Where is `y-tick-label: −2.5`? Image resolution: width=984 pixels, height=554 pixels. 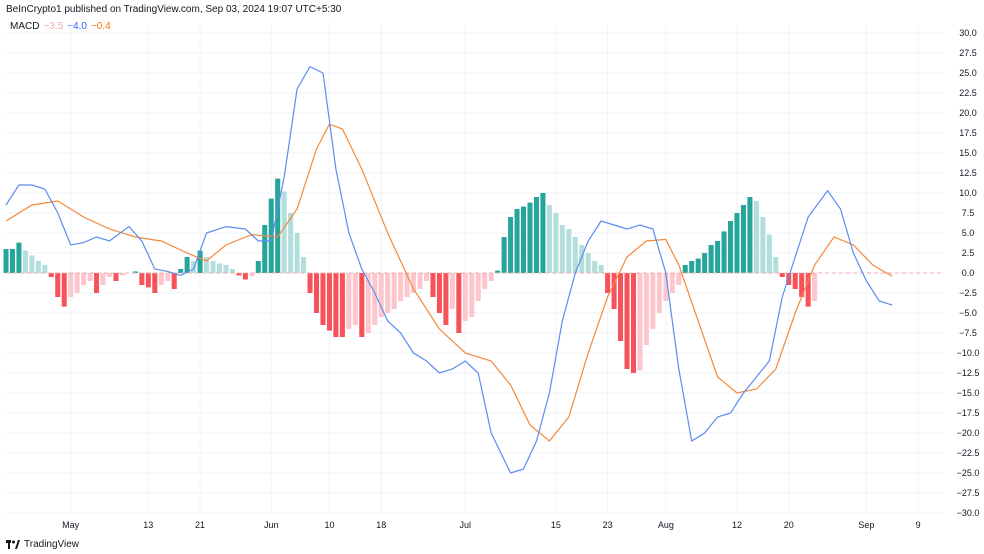
y-tick-label: −2.5 is located at coordinates (968, 293).